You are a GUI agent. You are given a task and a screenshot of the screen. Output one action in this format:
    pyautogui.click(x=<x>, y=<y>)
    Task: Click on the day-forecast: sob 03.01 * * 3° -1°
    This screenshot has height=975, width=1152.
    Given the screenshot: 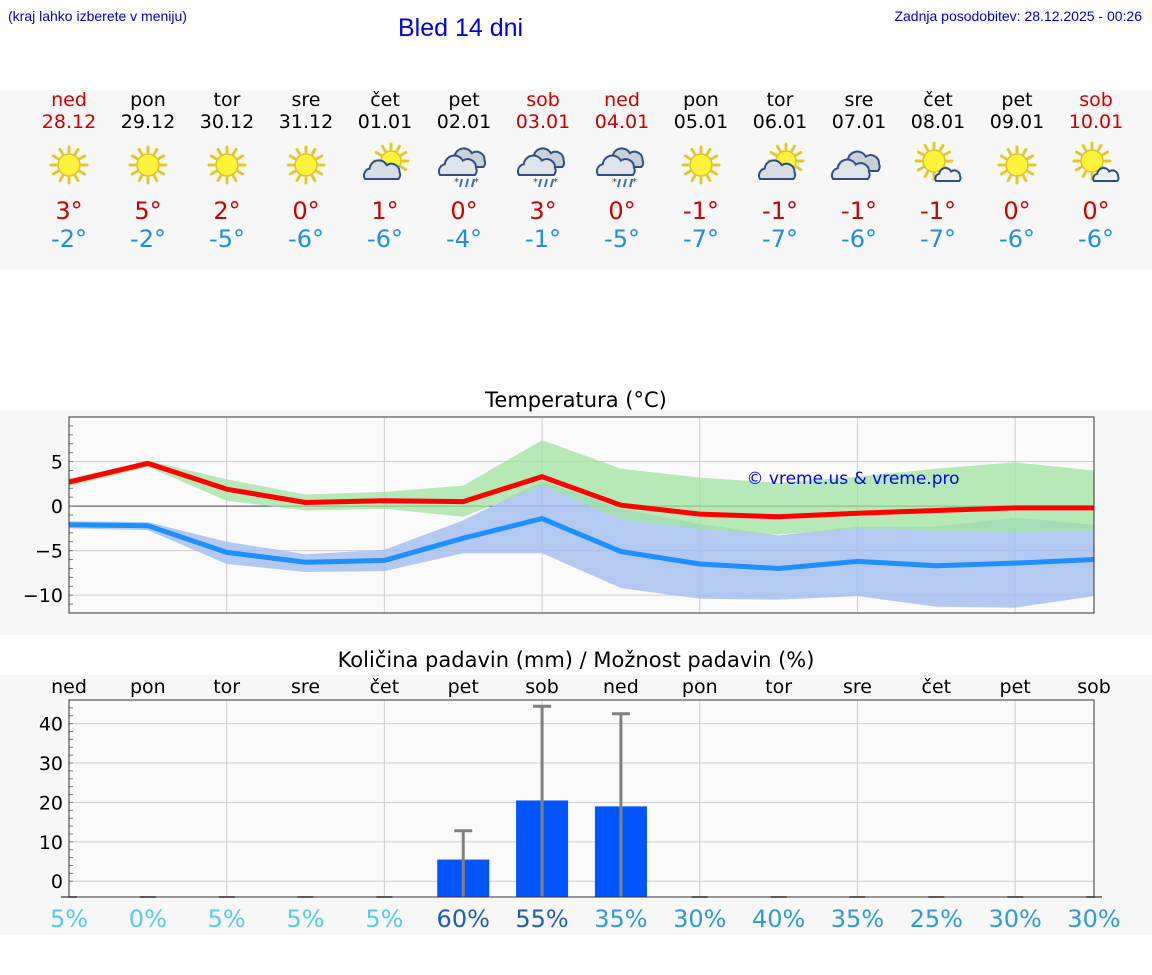 What is the action you would take?
    pyautogui.click(x=543, y=171)
    